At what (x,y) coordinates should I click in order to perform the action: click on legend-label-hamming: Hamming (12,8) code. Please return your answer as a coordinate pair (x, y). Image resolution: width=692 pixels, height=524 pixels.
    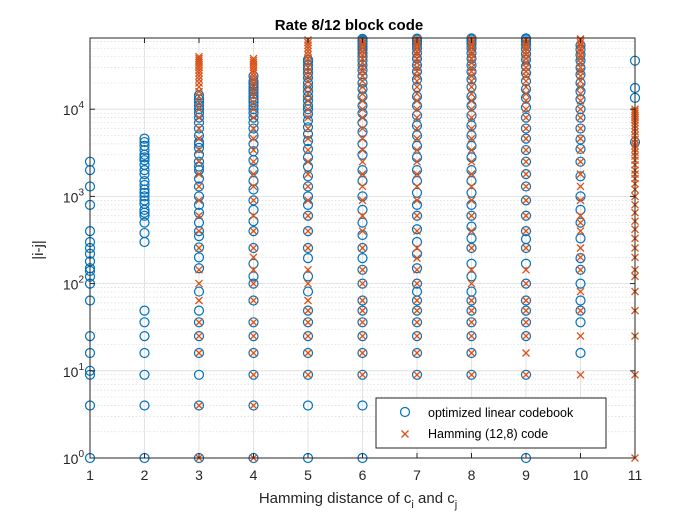
    Looking at the image, I should click on (488, 434).